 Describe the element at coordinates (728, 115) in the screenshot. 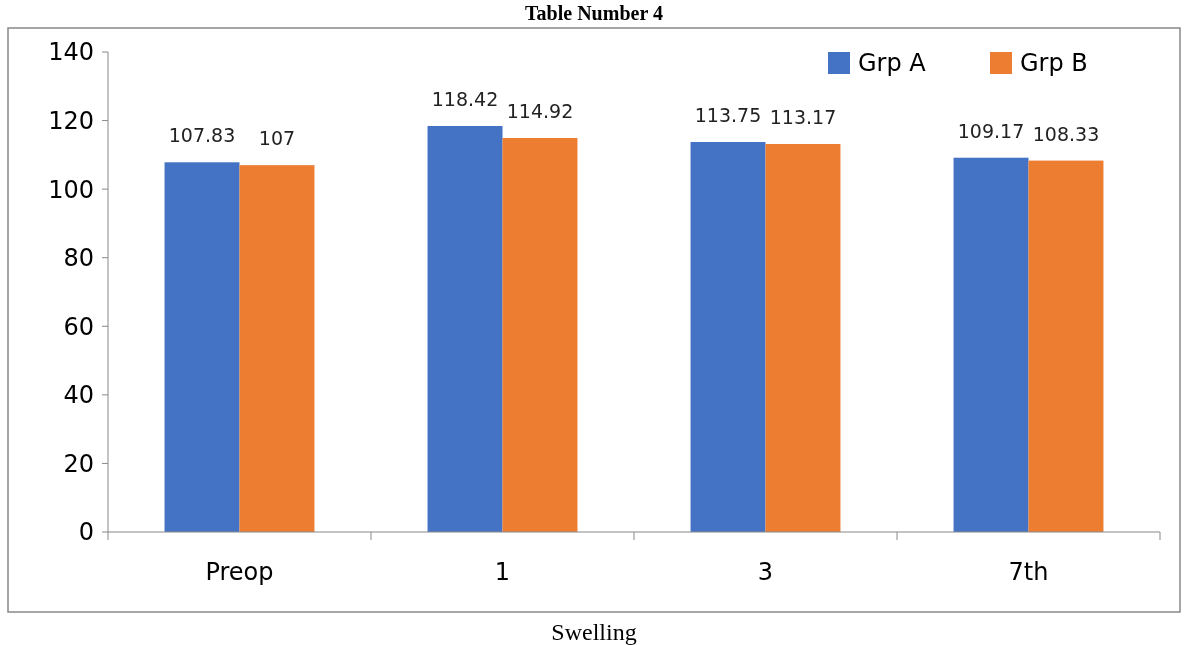

I see `data-label: 113.75` at that location.